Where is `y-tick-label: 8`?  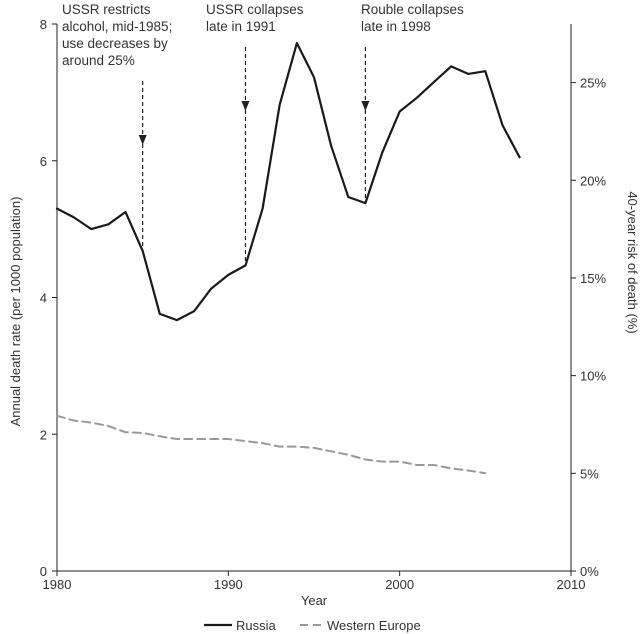 y-tick-label: 8 is located at coordinates (43, 24).